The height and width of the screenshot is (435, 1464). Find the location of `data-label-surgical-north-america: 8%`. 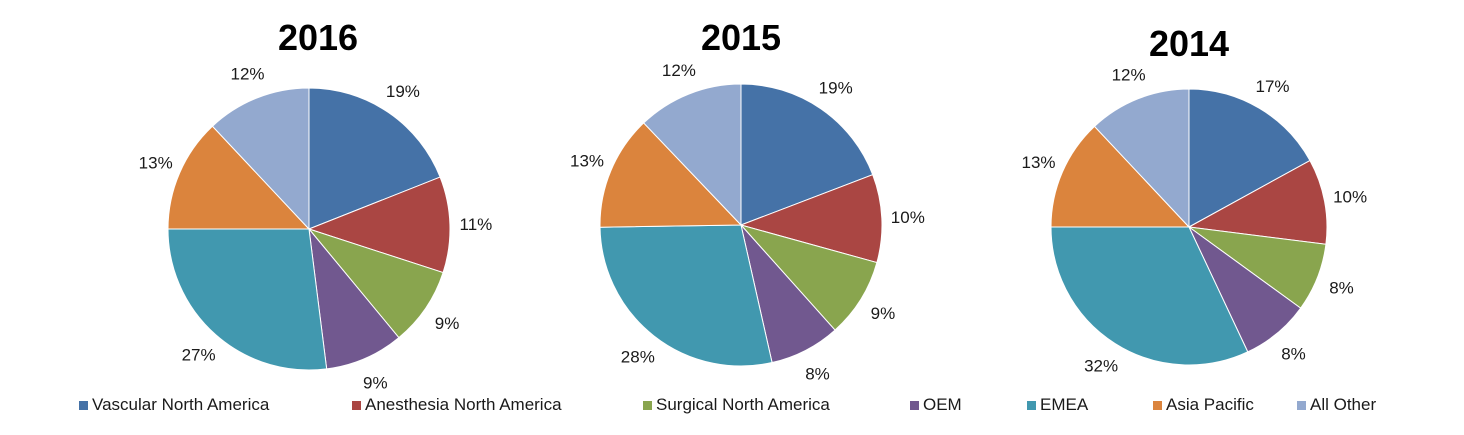

data-label-surgical-north-america: 8% is located at coordinates (1341, 287).